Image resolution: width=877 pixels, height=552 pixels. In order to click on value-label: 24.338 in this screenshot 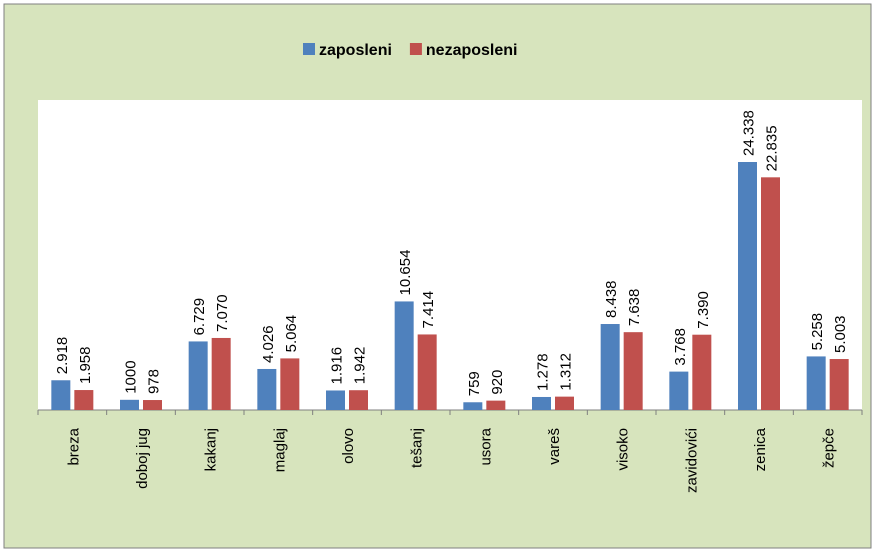, I will do `click(749, 133)`.